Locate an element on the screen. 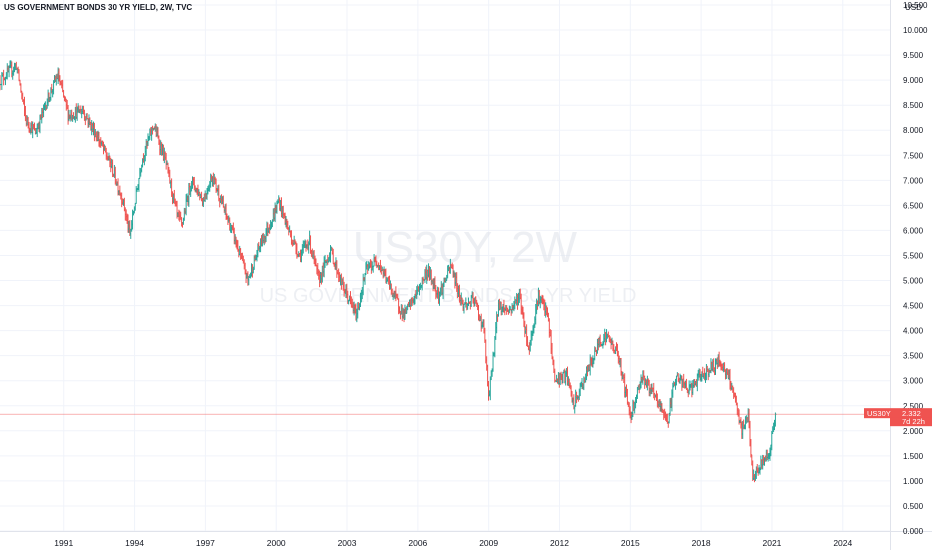 Image resolution: width=932 pixels, height=550 pixels. x-tick-label: 1997 is located at coordinates (205, 543).